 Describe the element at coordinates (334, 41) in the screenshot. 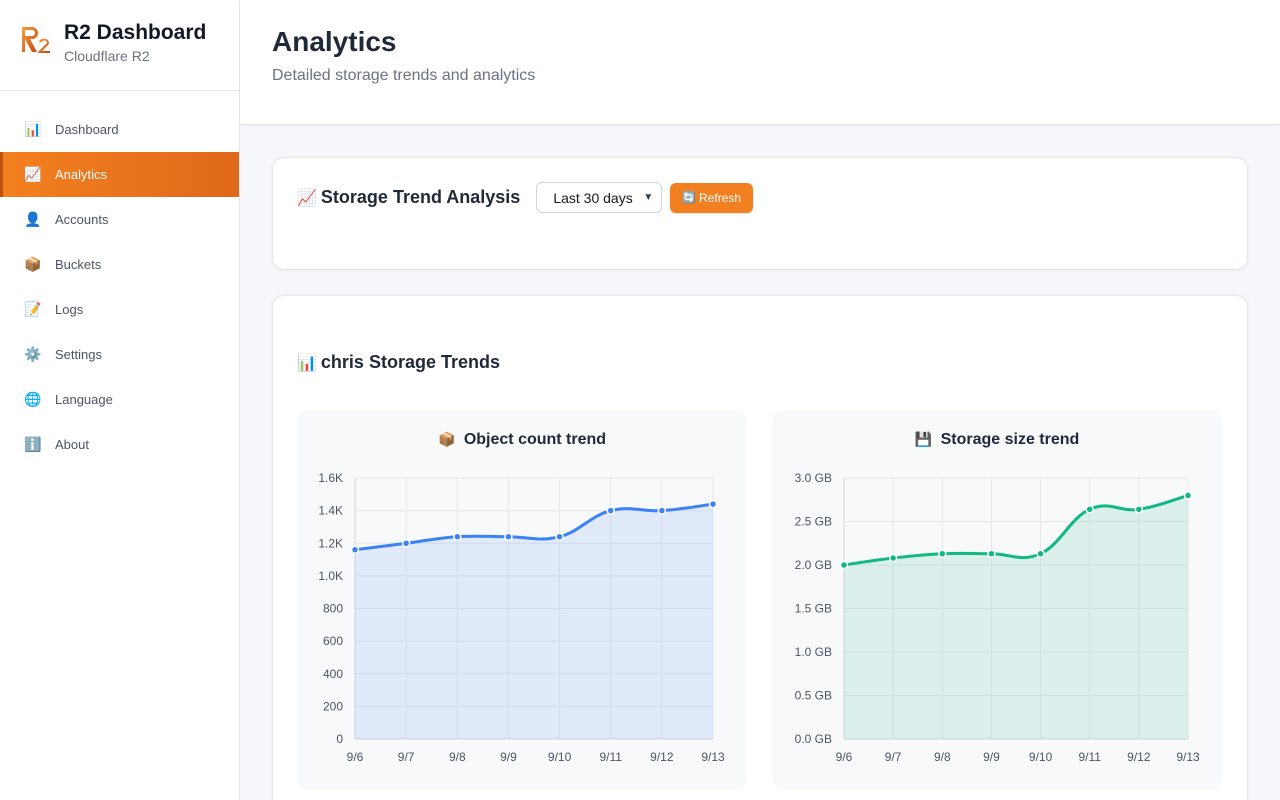

I see `page-title: Analytics` at that location.